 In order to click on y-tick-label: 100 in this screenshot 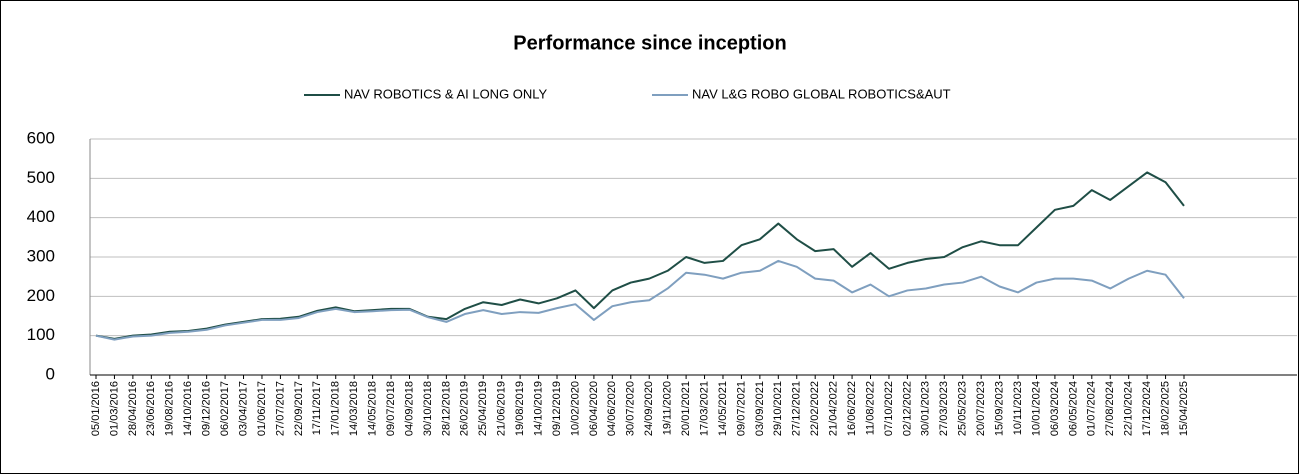, I will do `click(41, 334)`.